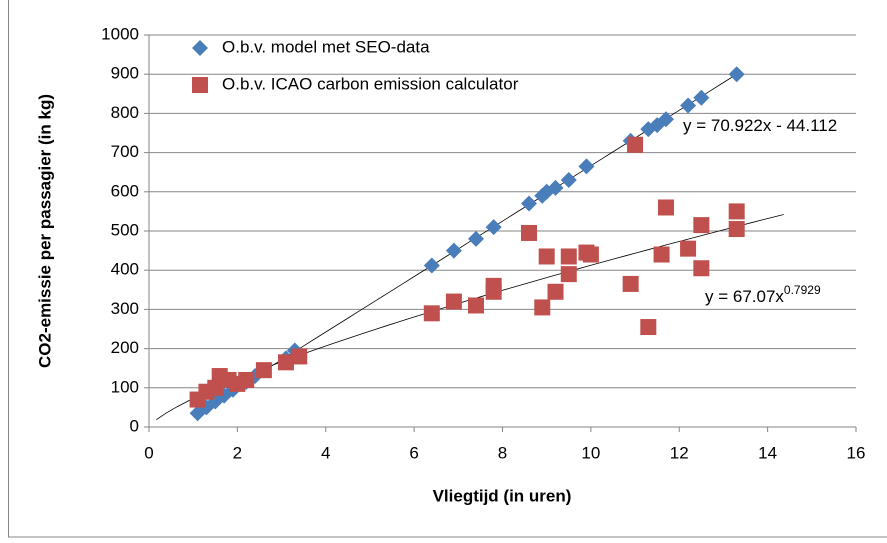  Describe the element at coordinates (744, 296) in the screenshot. I see `equation-text: y = 67.07x` at that location.